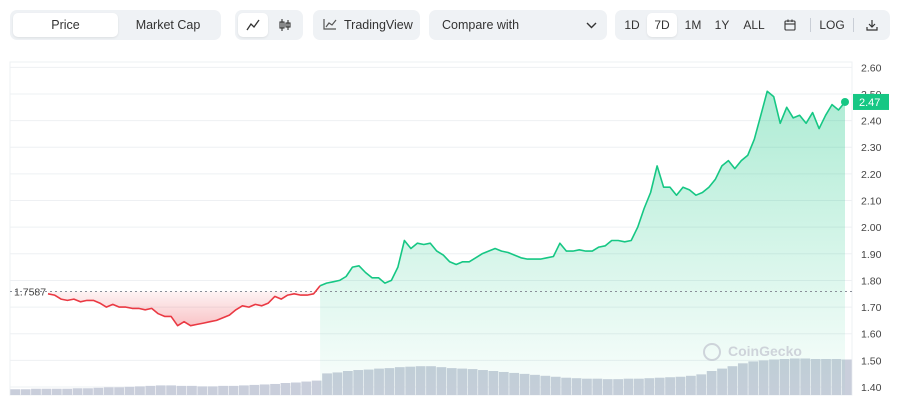 The image size is (900, 404). I want to click on compare-select: Compare with, so click(518, 25).